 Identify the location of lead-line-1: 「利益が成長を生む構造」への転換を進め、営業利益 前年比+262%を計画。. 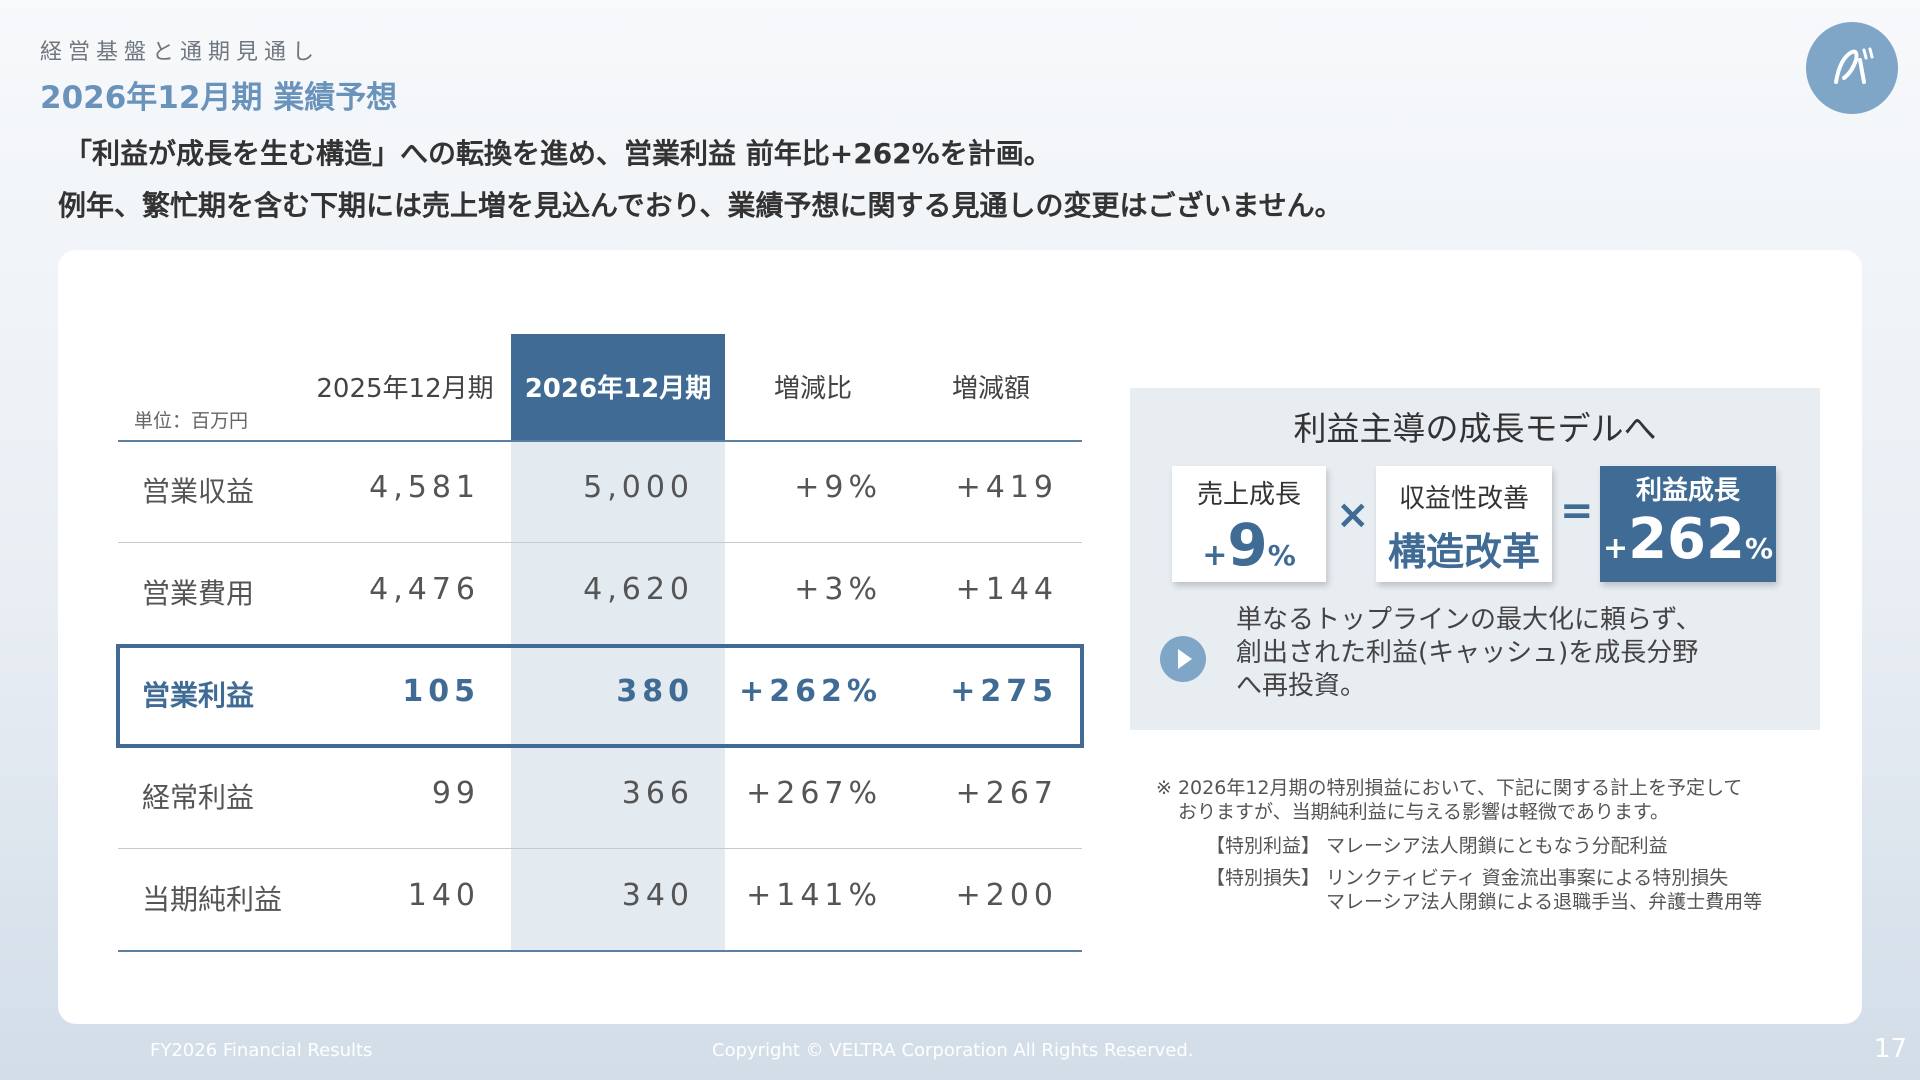
(558, 153).